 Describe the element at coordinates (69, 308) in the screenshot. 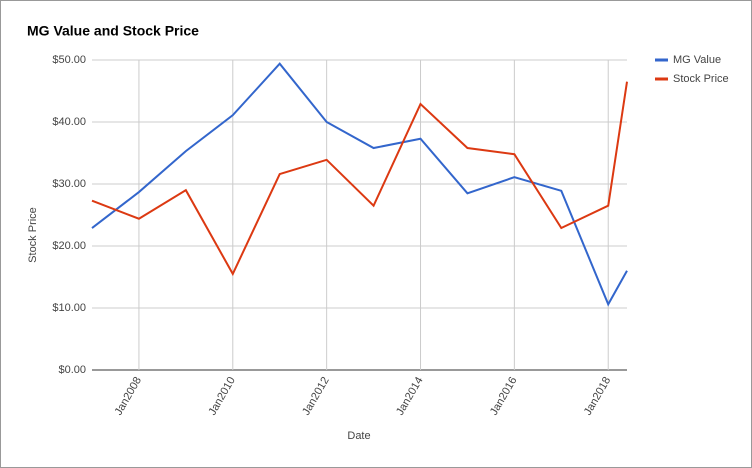

I see `y-tick-label: $10.00` at that location.